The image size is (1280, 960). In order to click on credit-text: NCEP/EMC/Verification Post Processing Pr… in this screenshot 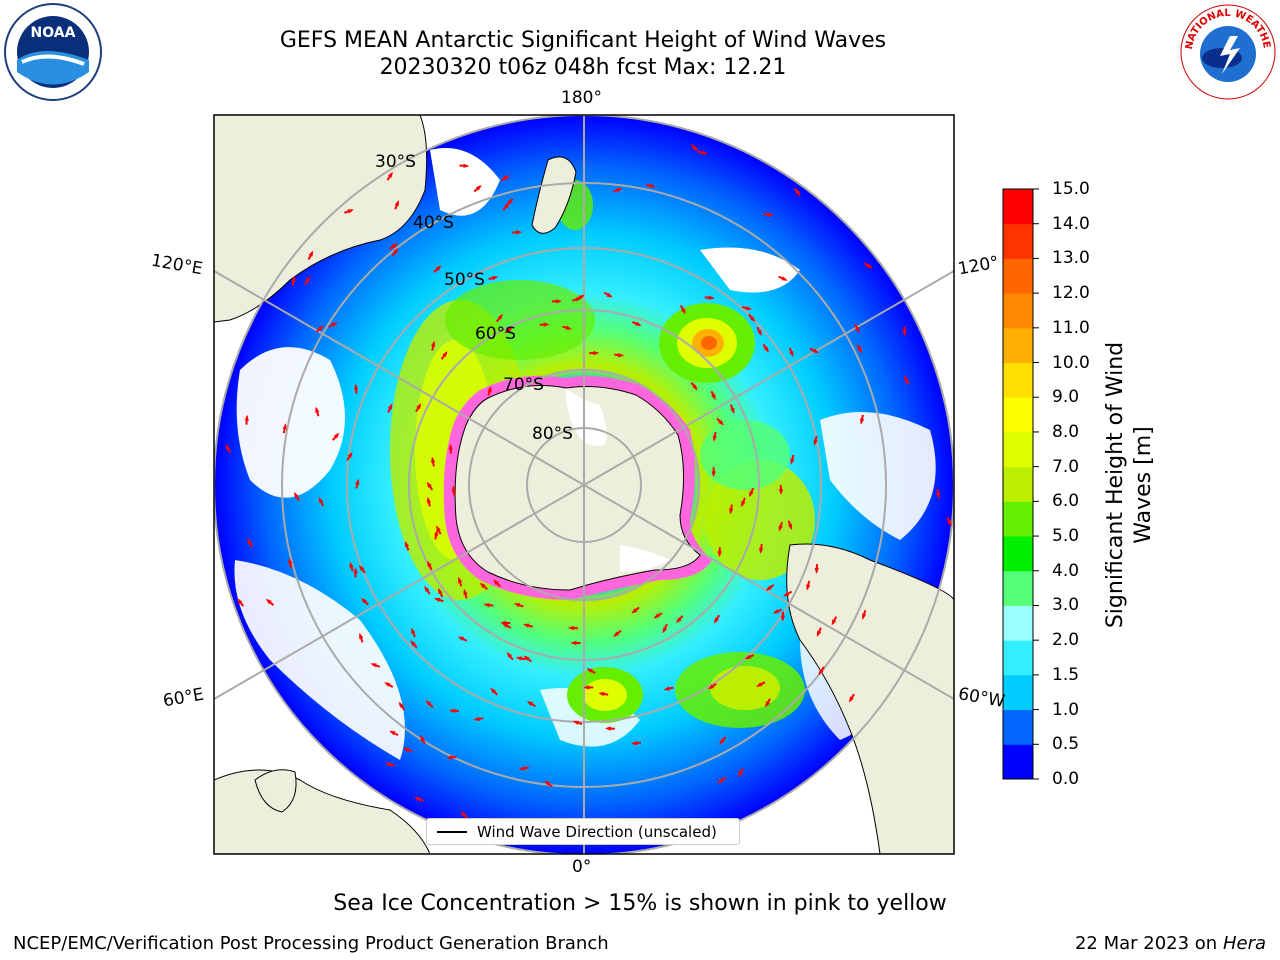, I will do `click(311, 943)`.